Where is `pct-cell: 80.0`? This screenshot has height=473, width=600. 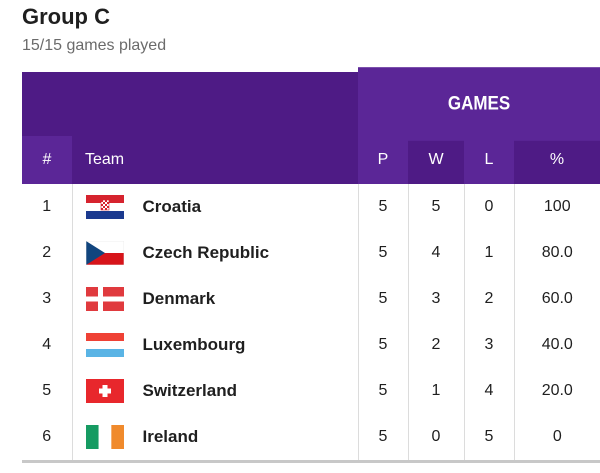
pct-cell: 80.0 is located at coordinates (556, 253).